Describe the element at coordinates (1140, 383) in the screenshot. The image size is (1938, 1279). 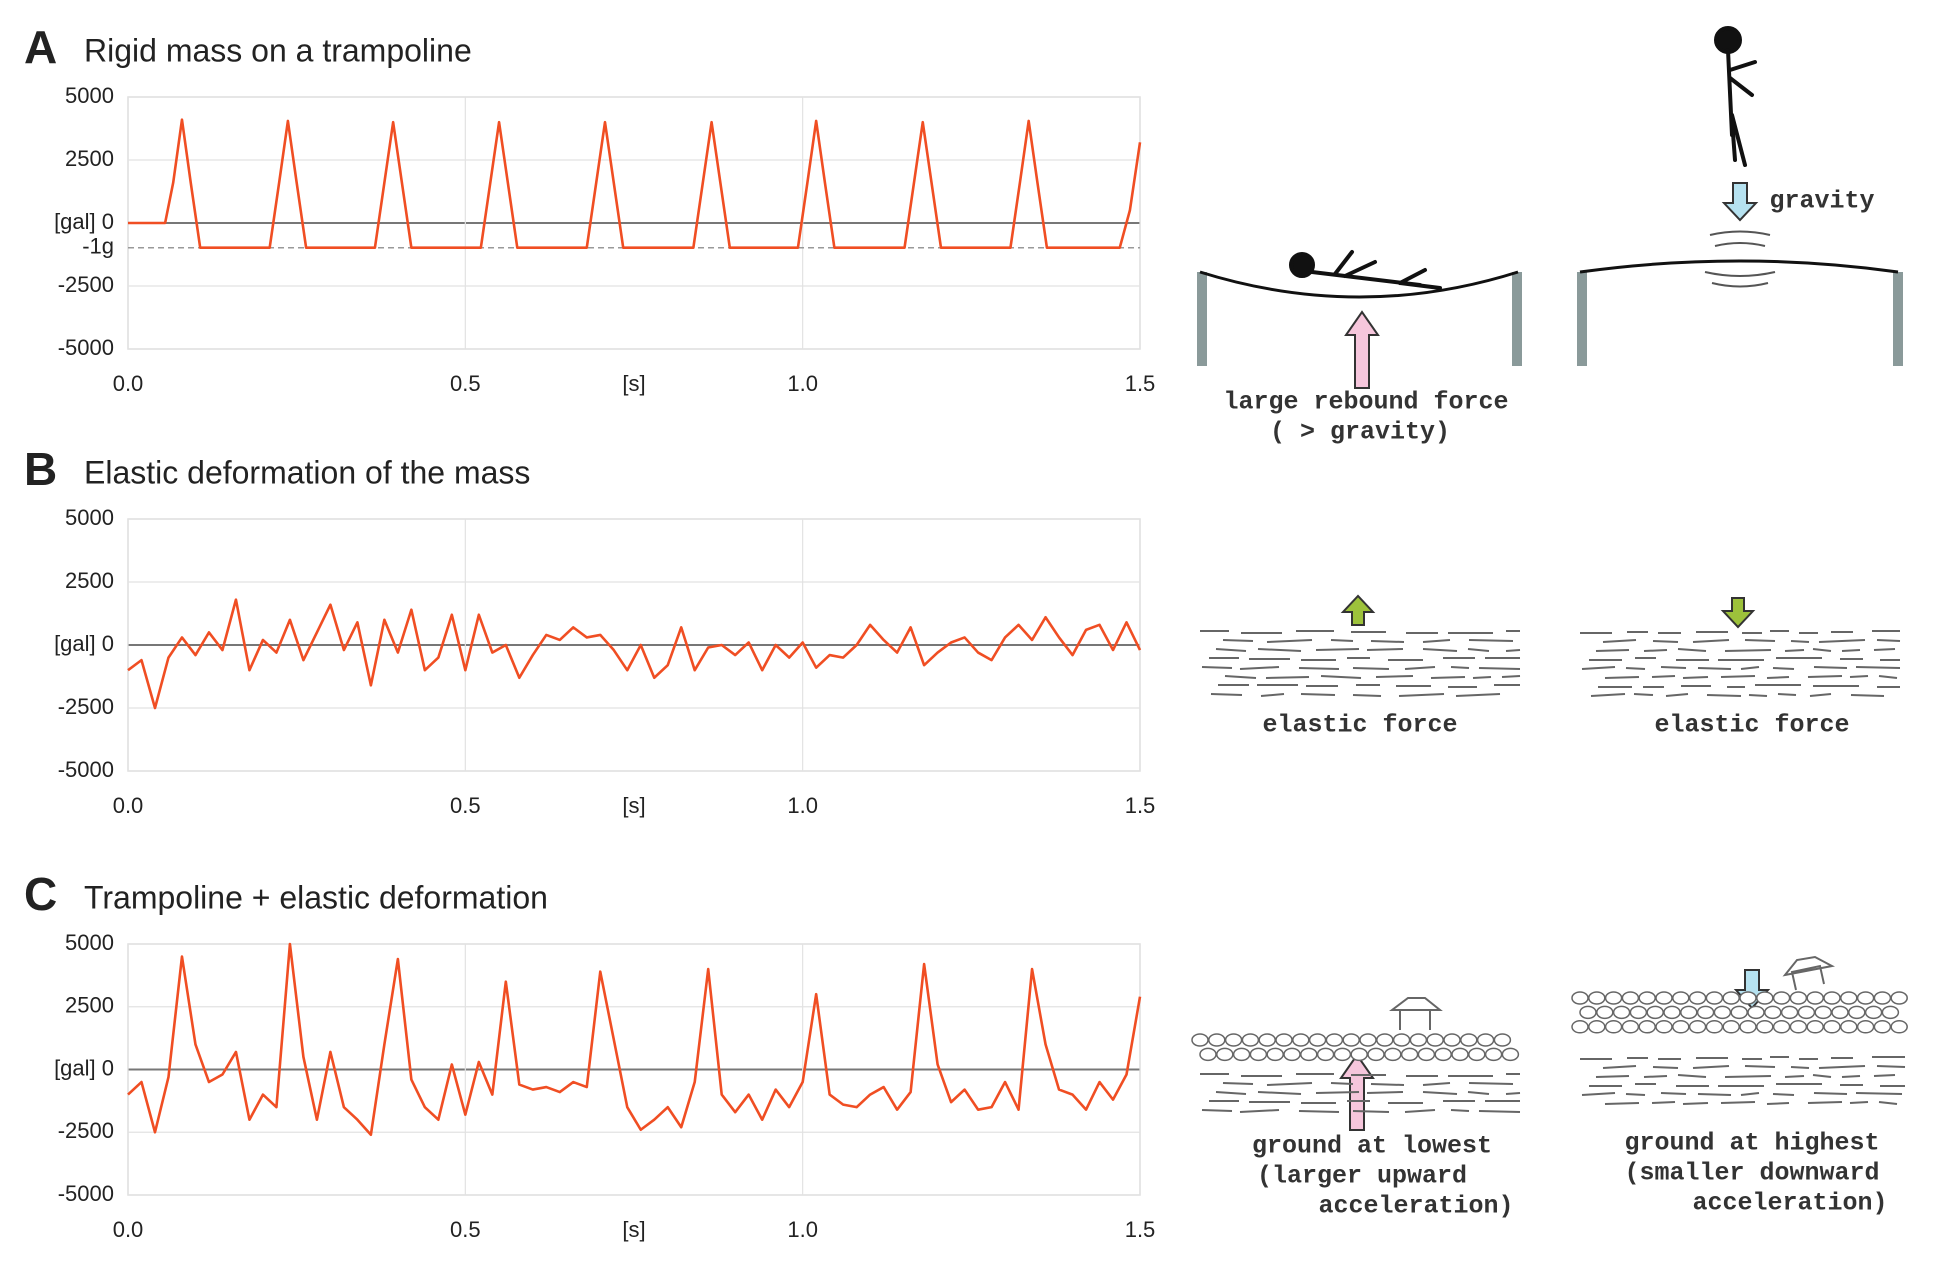
I see `x-tick-label: 1.5` at that location.